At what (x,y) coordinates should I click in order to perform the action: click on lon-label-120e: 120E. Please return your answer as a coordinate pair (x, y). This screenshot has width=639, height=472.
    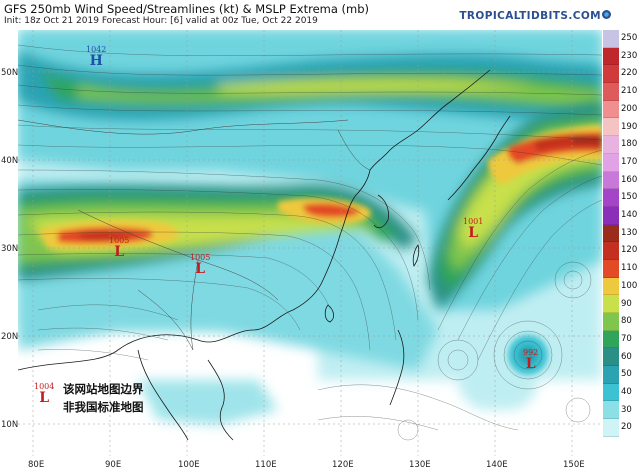
    Looking at the image, I should click on (343, 465).